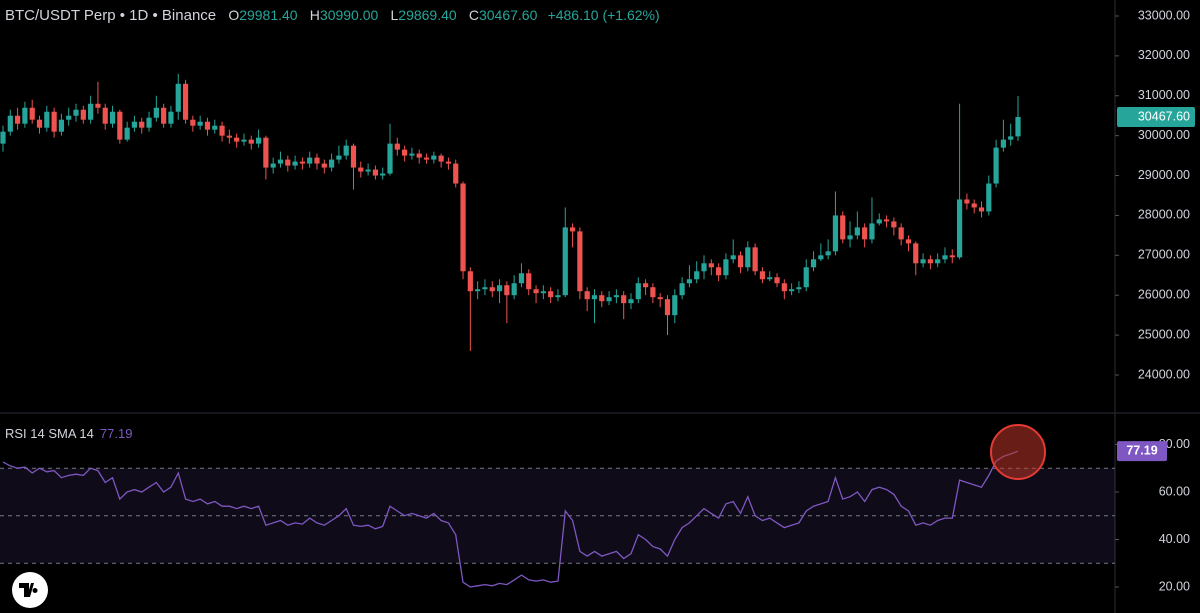 The height and width of the screenshot is (613, 1200). What do you see at coordinates (508, 15) in the screenshot?
I see `ohlc-value: 30467.60` at bounding box center [508, 15].